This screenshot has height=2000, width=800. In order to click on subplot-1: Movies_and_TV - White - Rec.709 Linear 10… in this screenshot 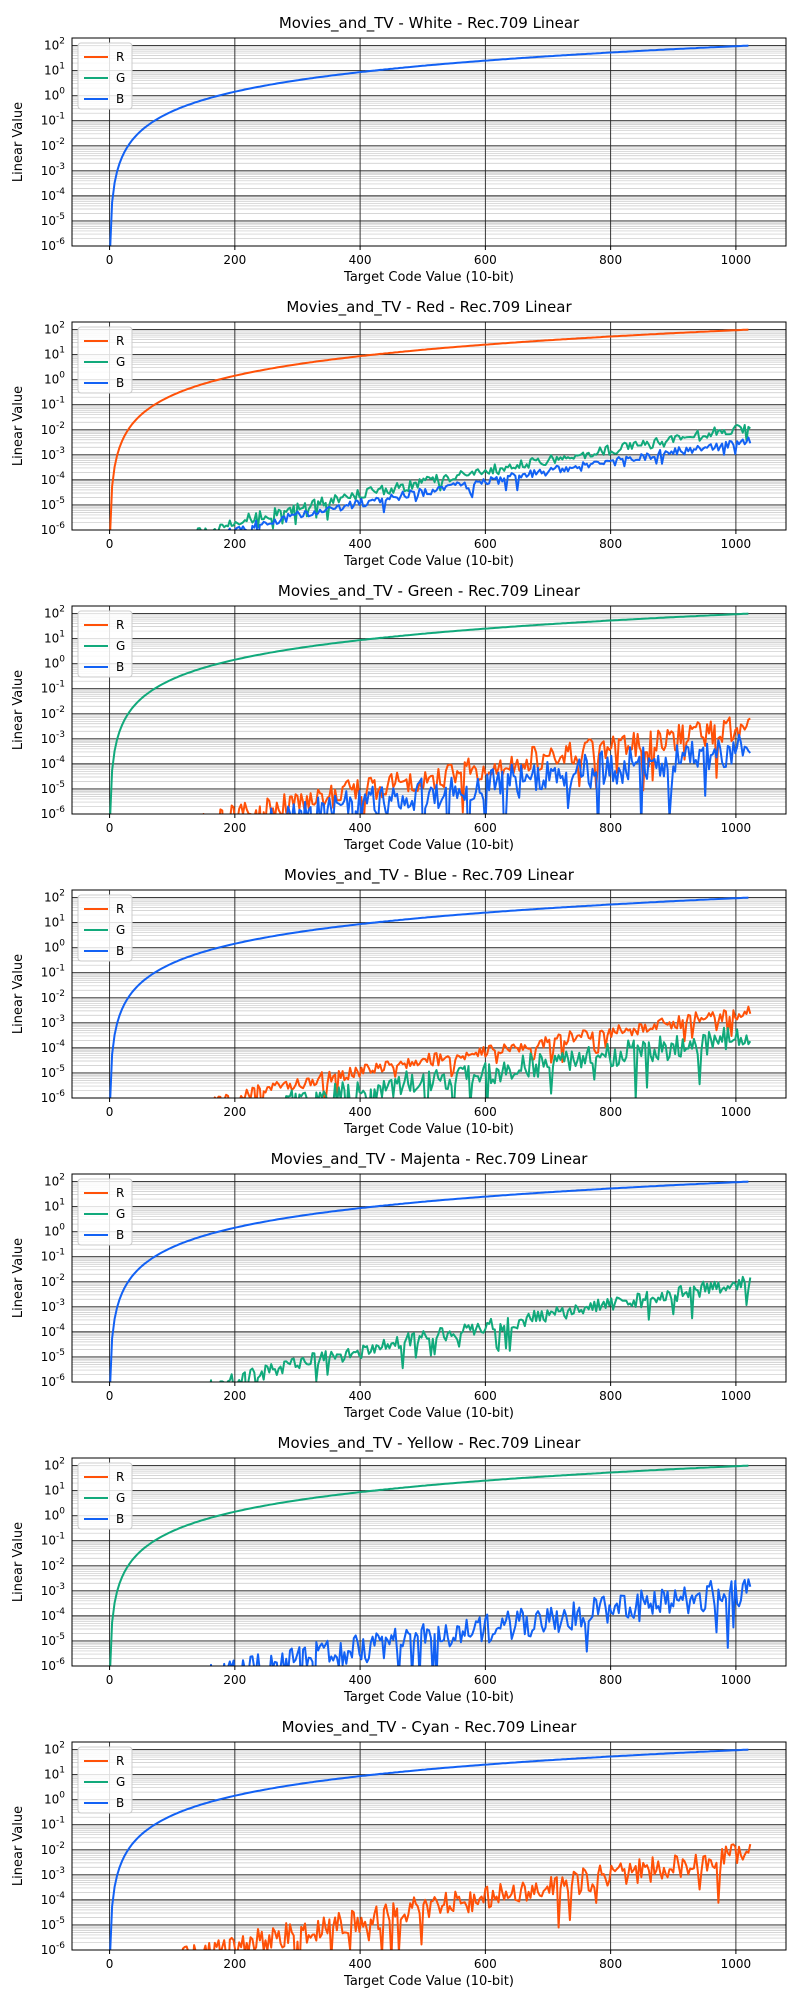, I will do `click(399, 149)`.